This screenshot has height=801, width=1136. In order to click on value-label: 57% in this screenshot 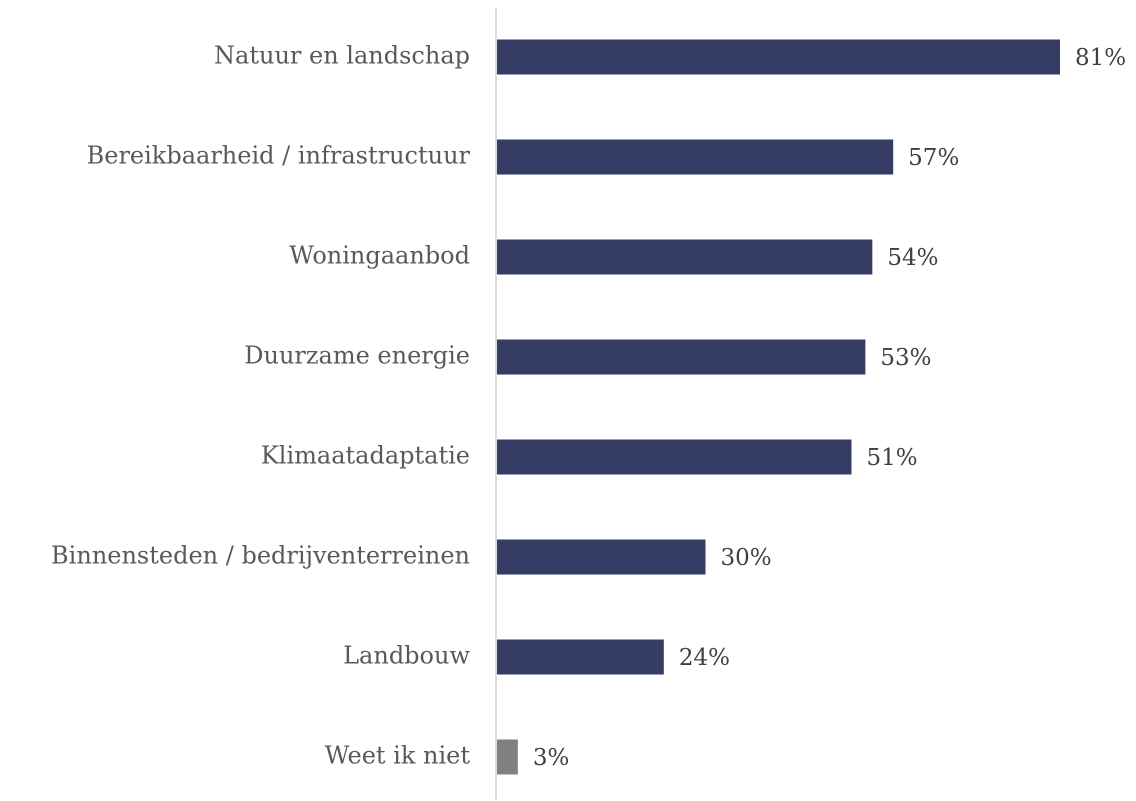, I will do `click(933, 158)`.